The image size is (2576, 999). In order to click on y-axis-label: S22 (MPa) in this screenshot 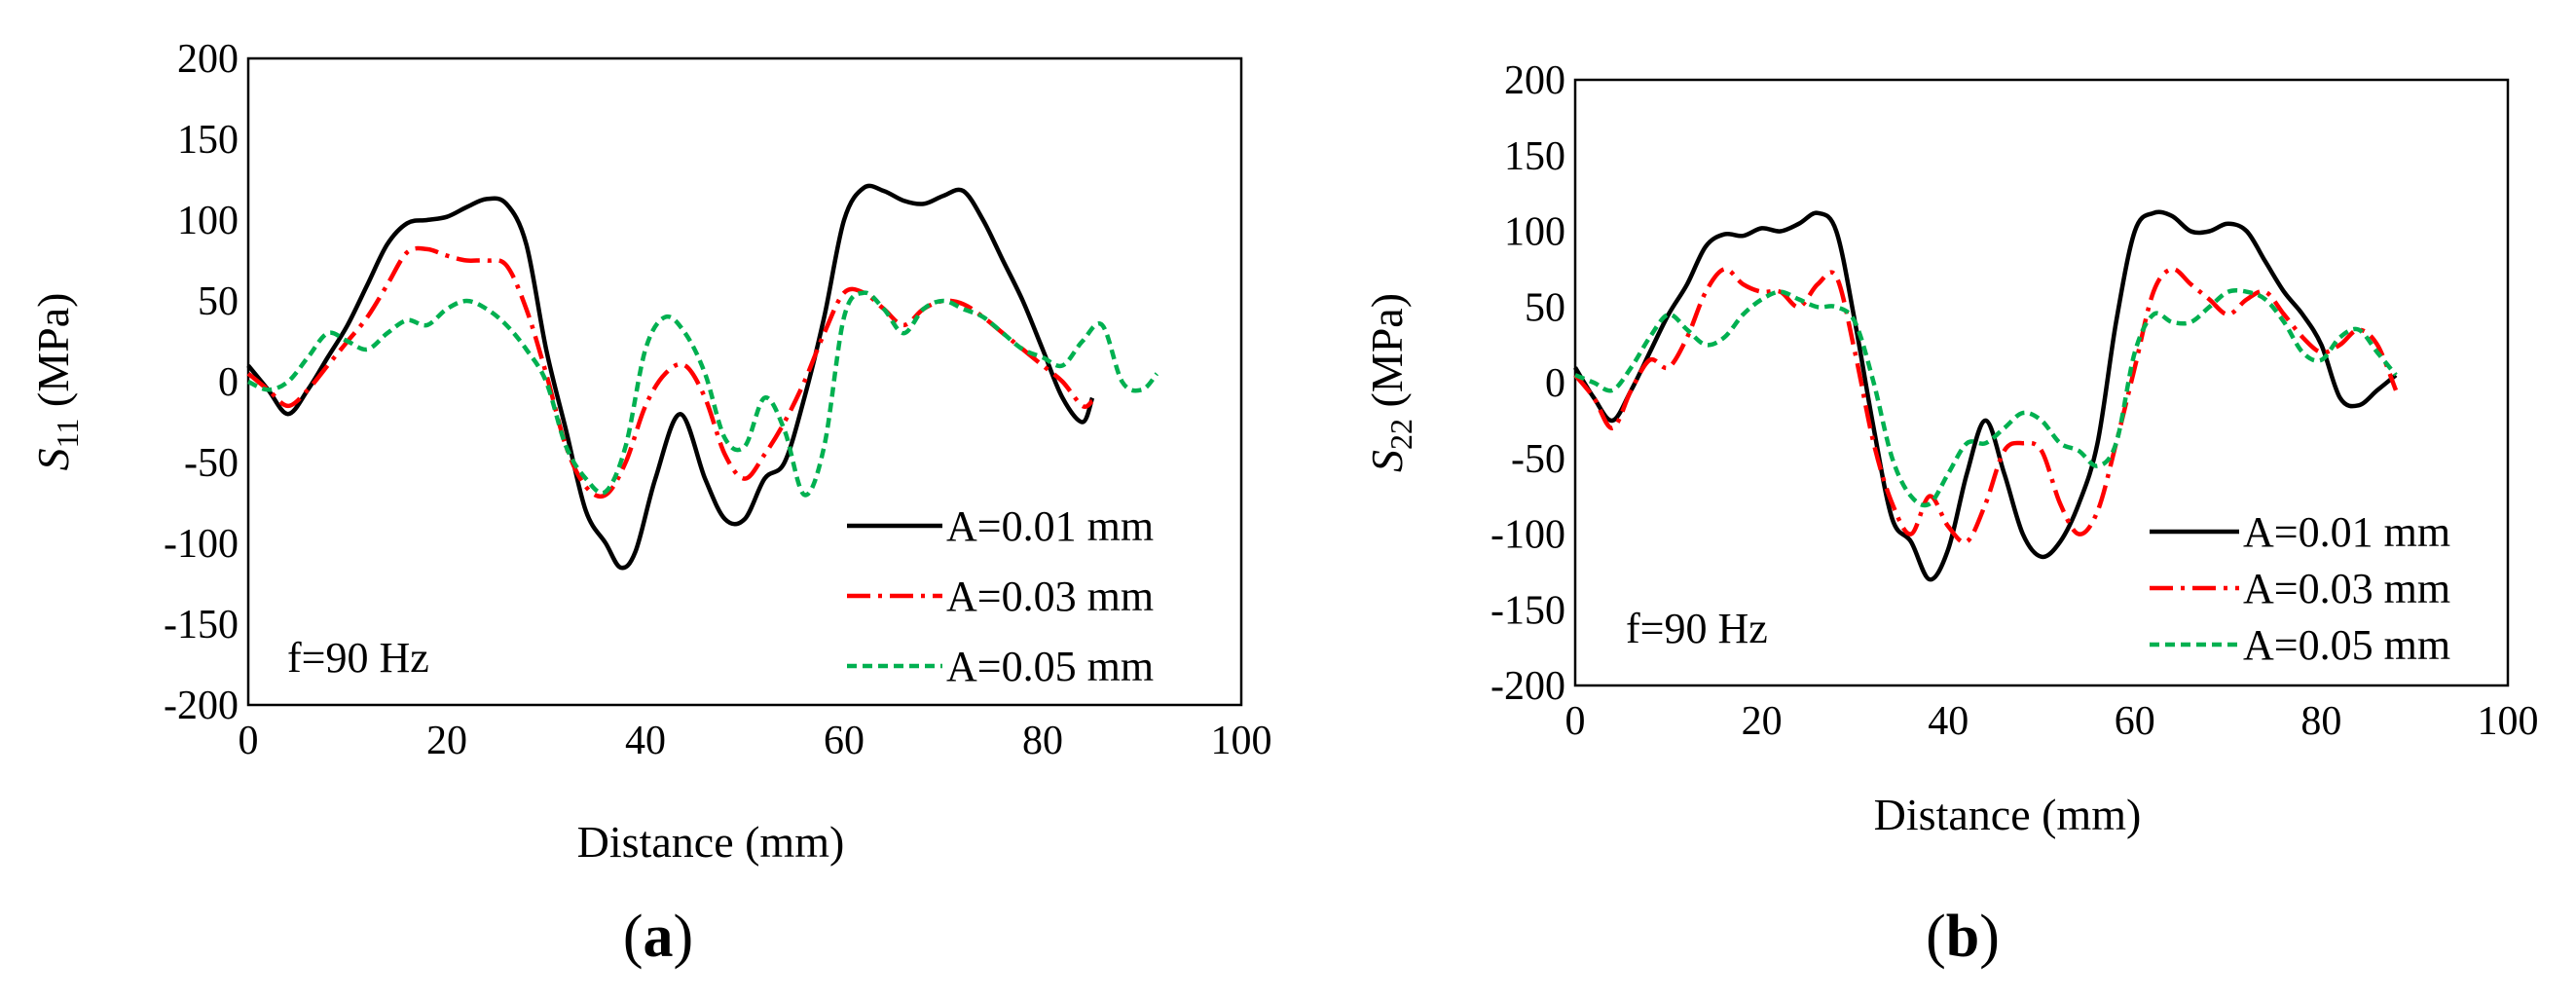, I will do `click(1390, 382)`.